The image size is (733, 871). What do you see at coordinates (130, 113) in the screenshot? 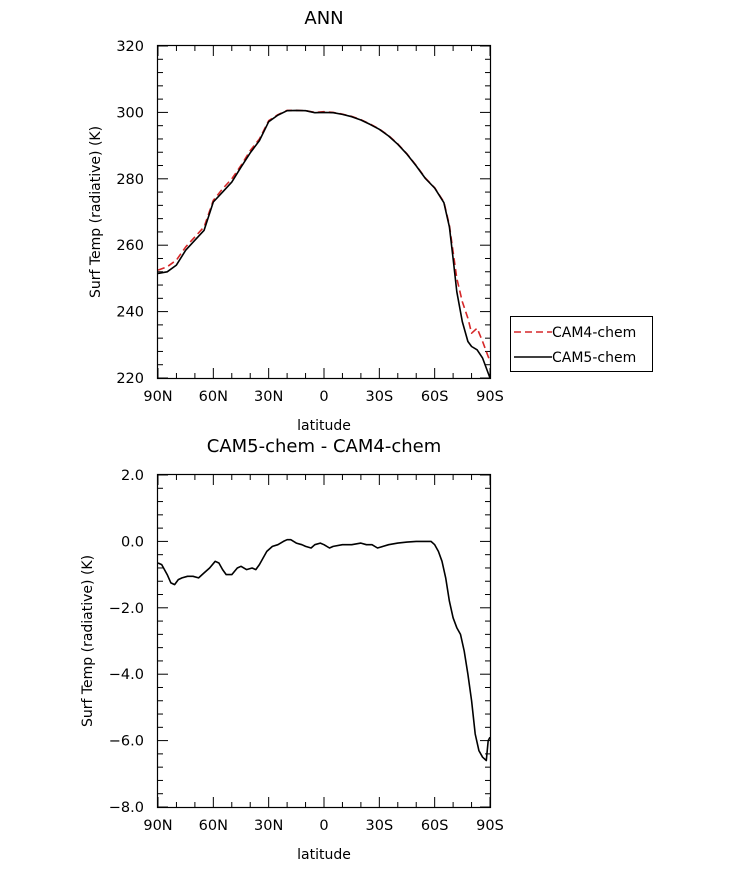
I see `y-tick-label: 300` at bounding box center [130, 113].